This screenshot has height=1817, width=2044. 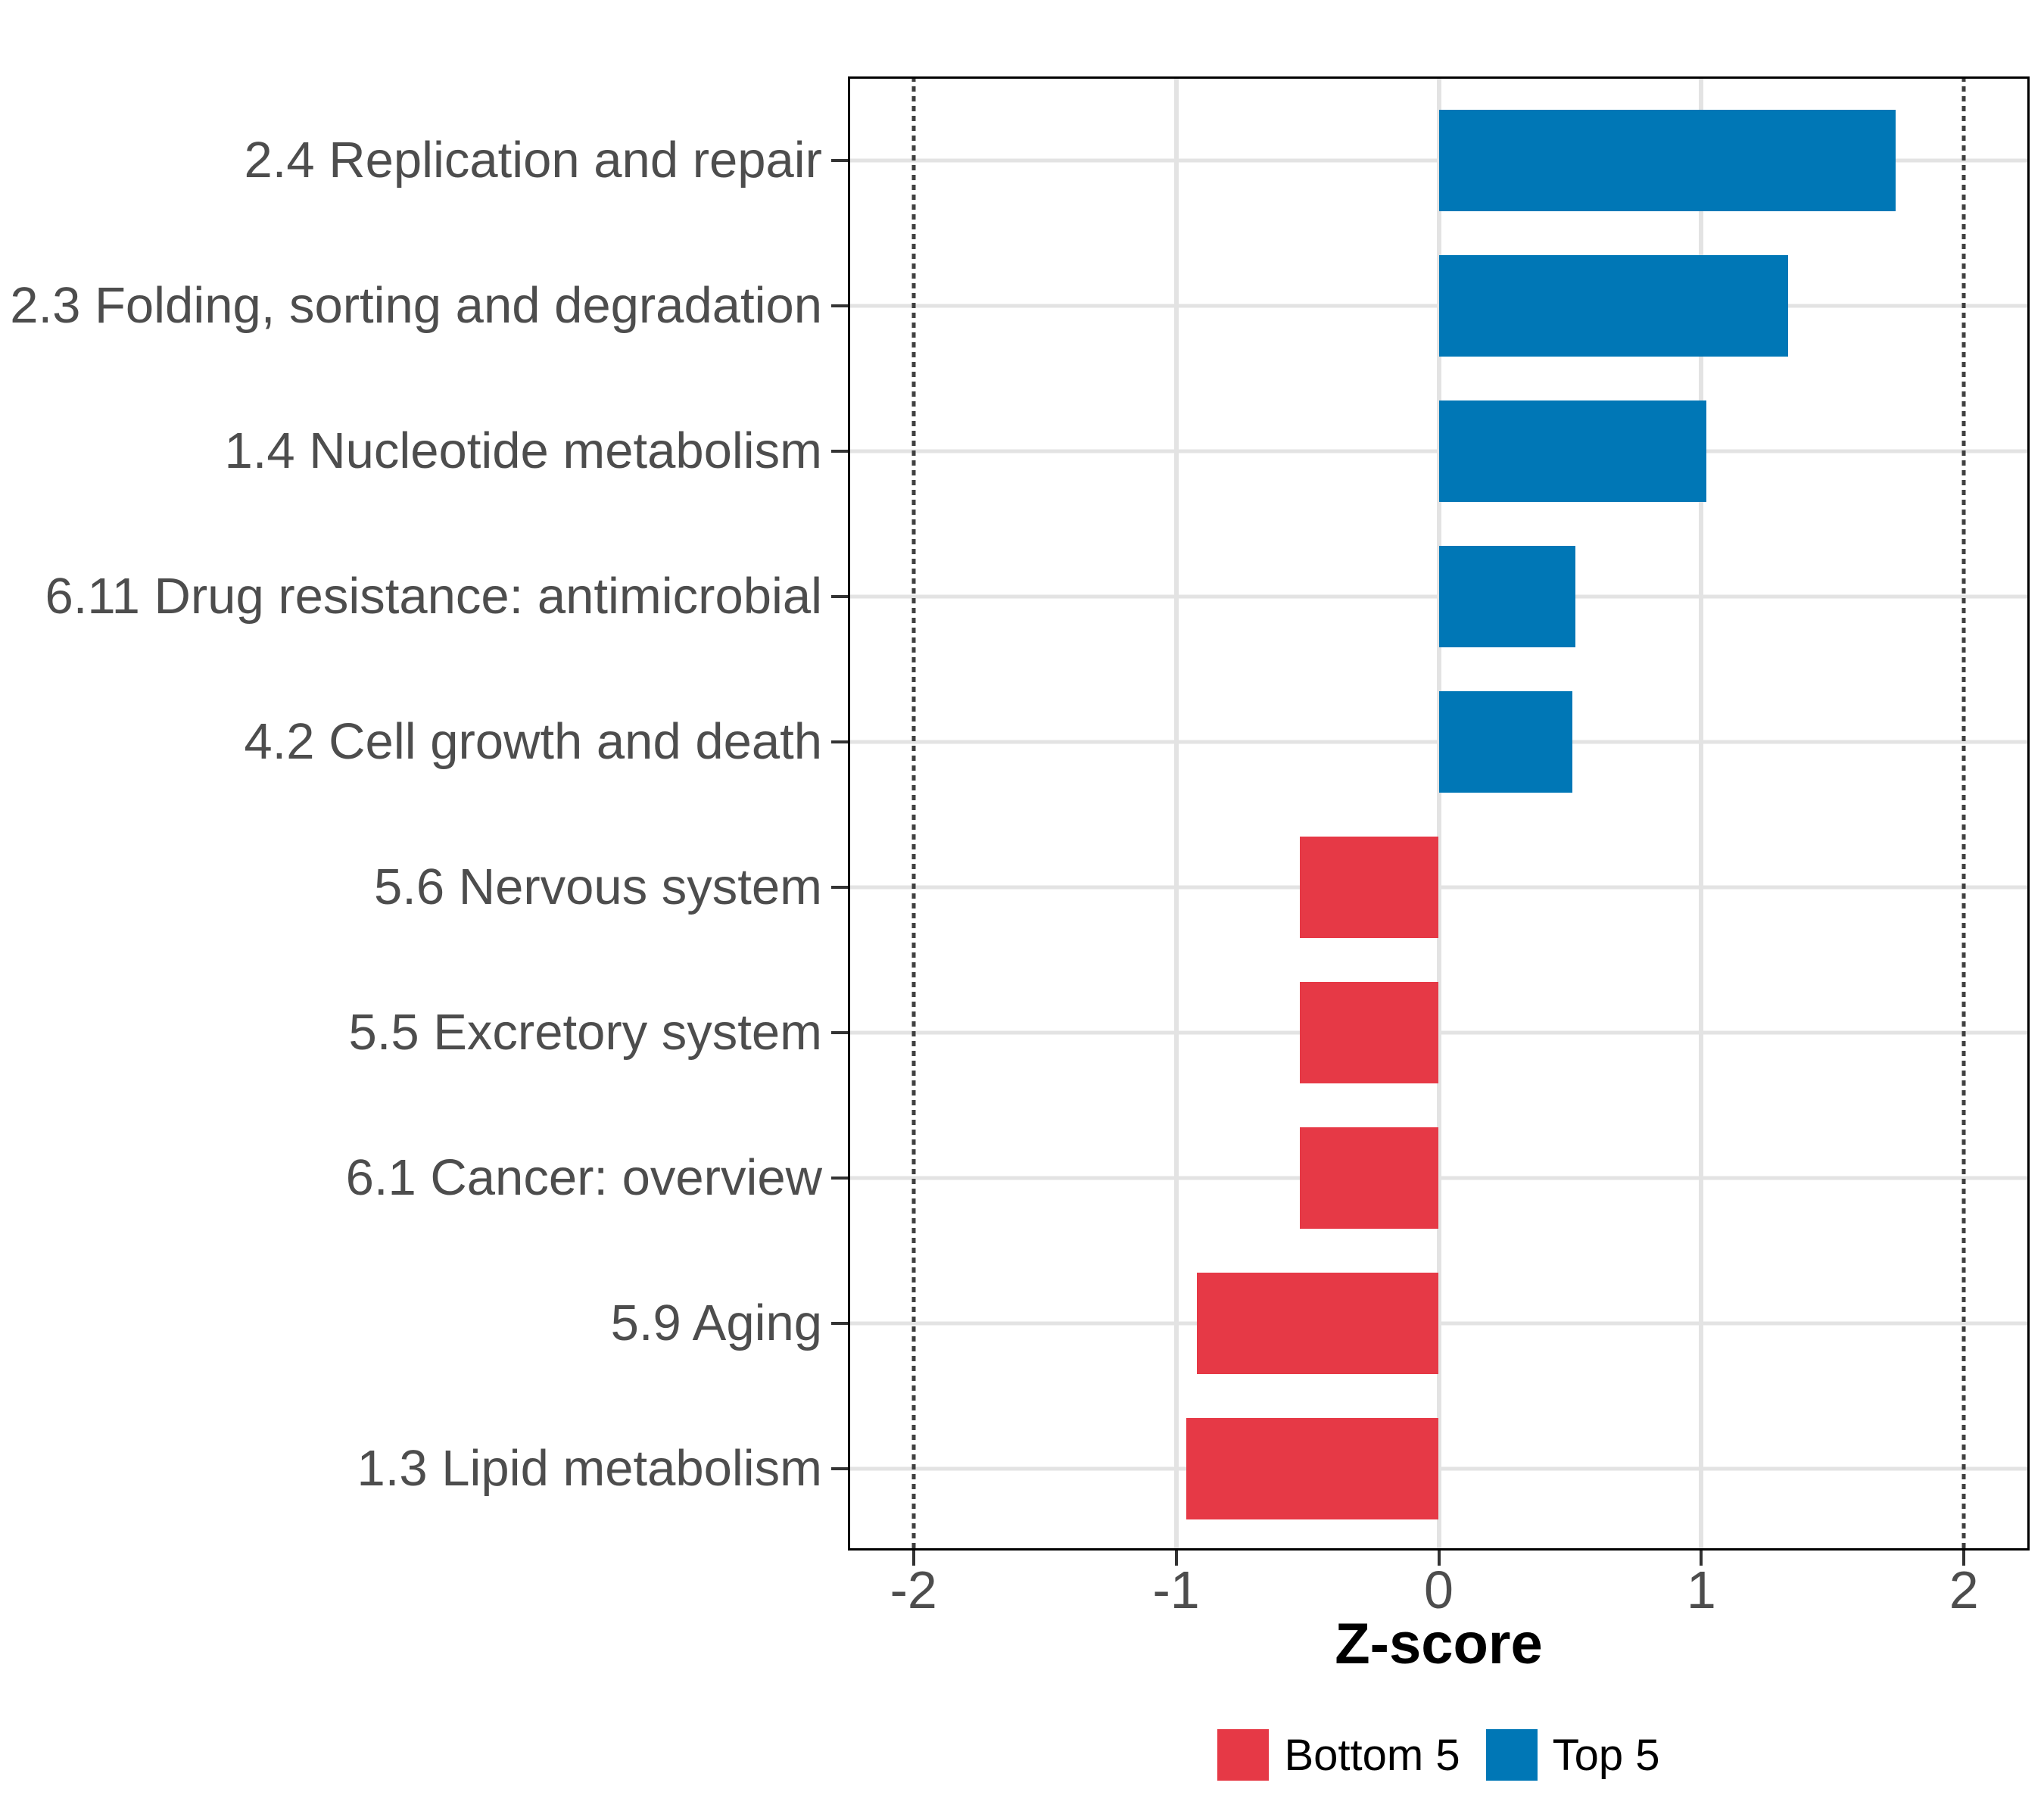 What do you see at coordinates (585, 1032) in the screenshot?
I see `y-axis-label: 5.5 Excretory system` at bounding box center [585, 1032].